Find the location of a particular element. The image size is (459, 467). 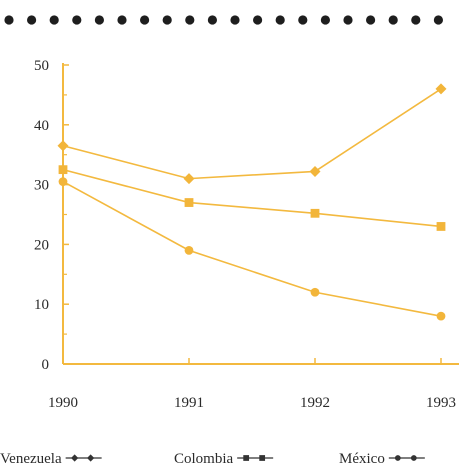

series-colombia is located at coordinates (252, 198).